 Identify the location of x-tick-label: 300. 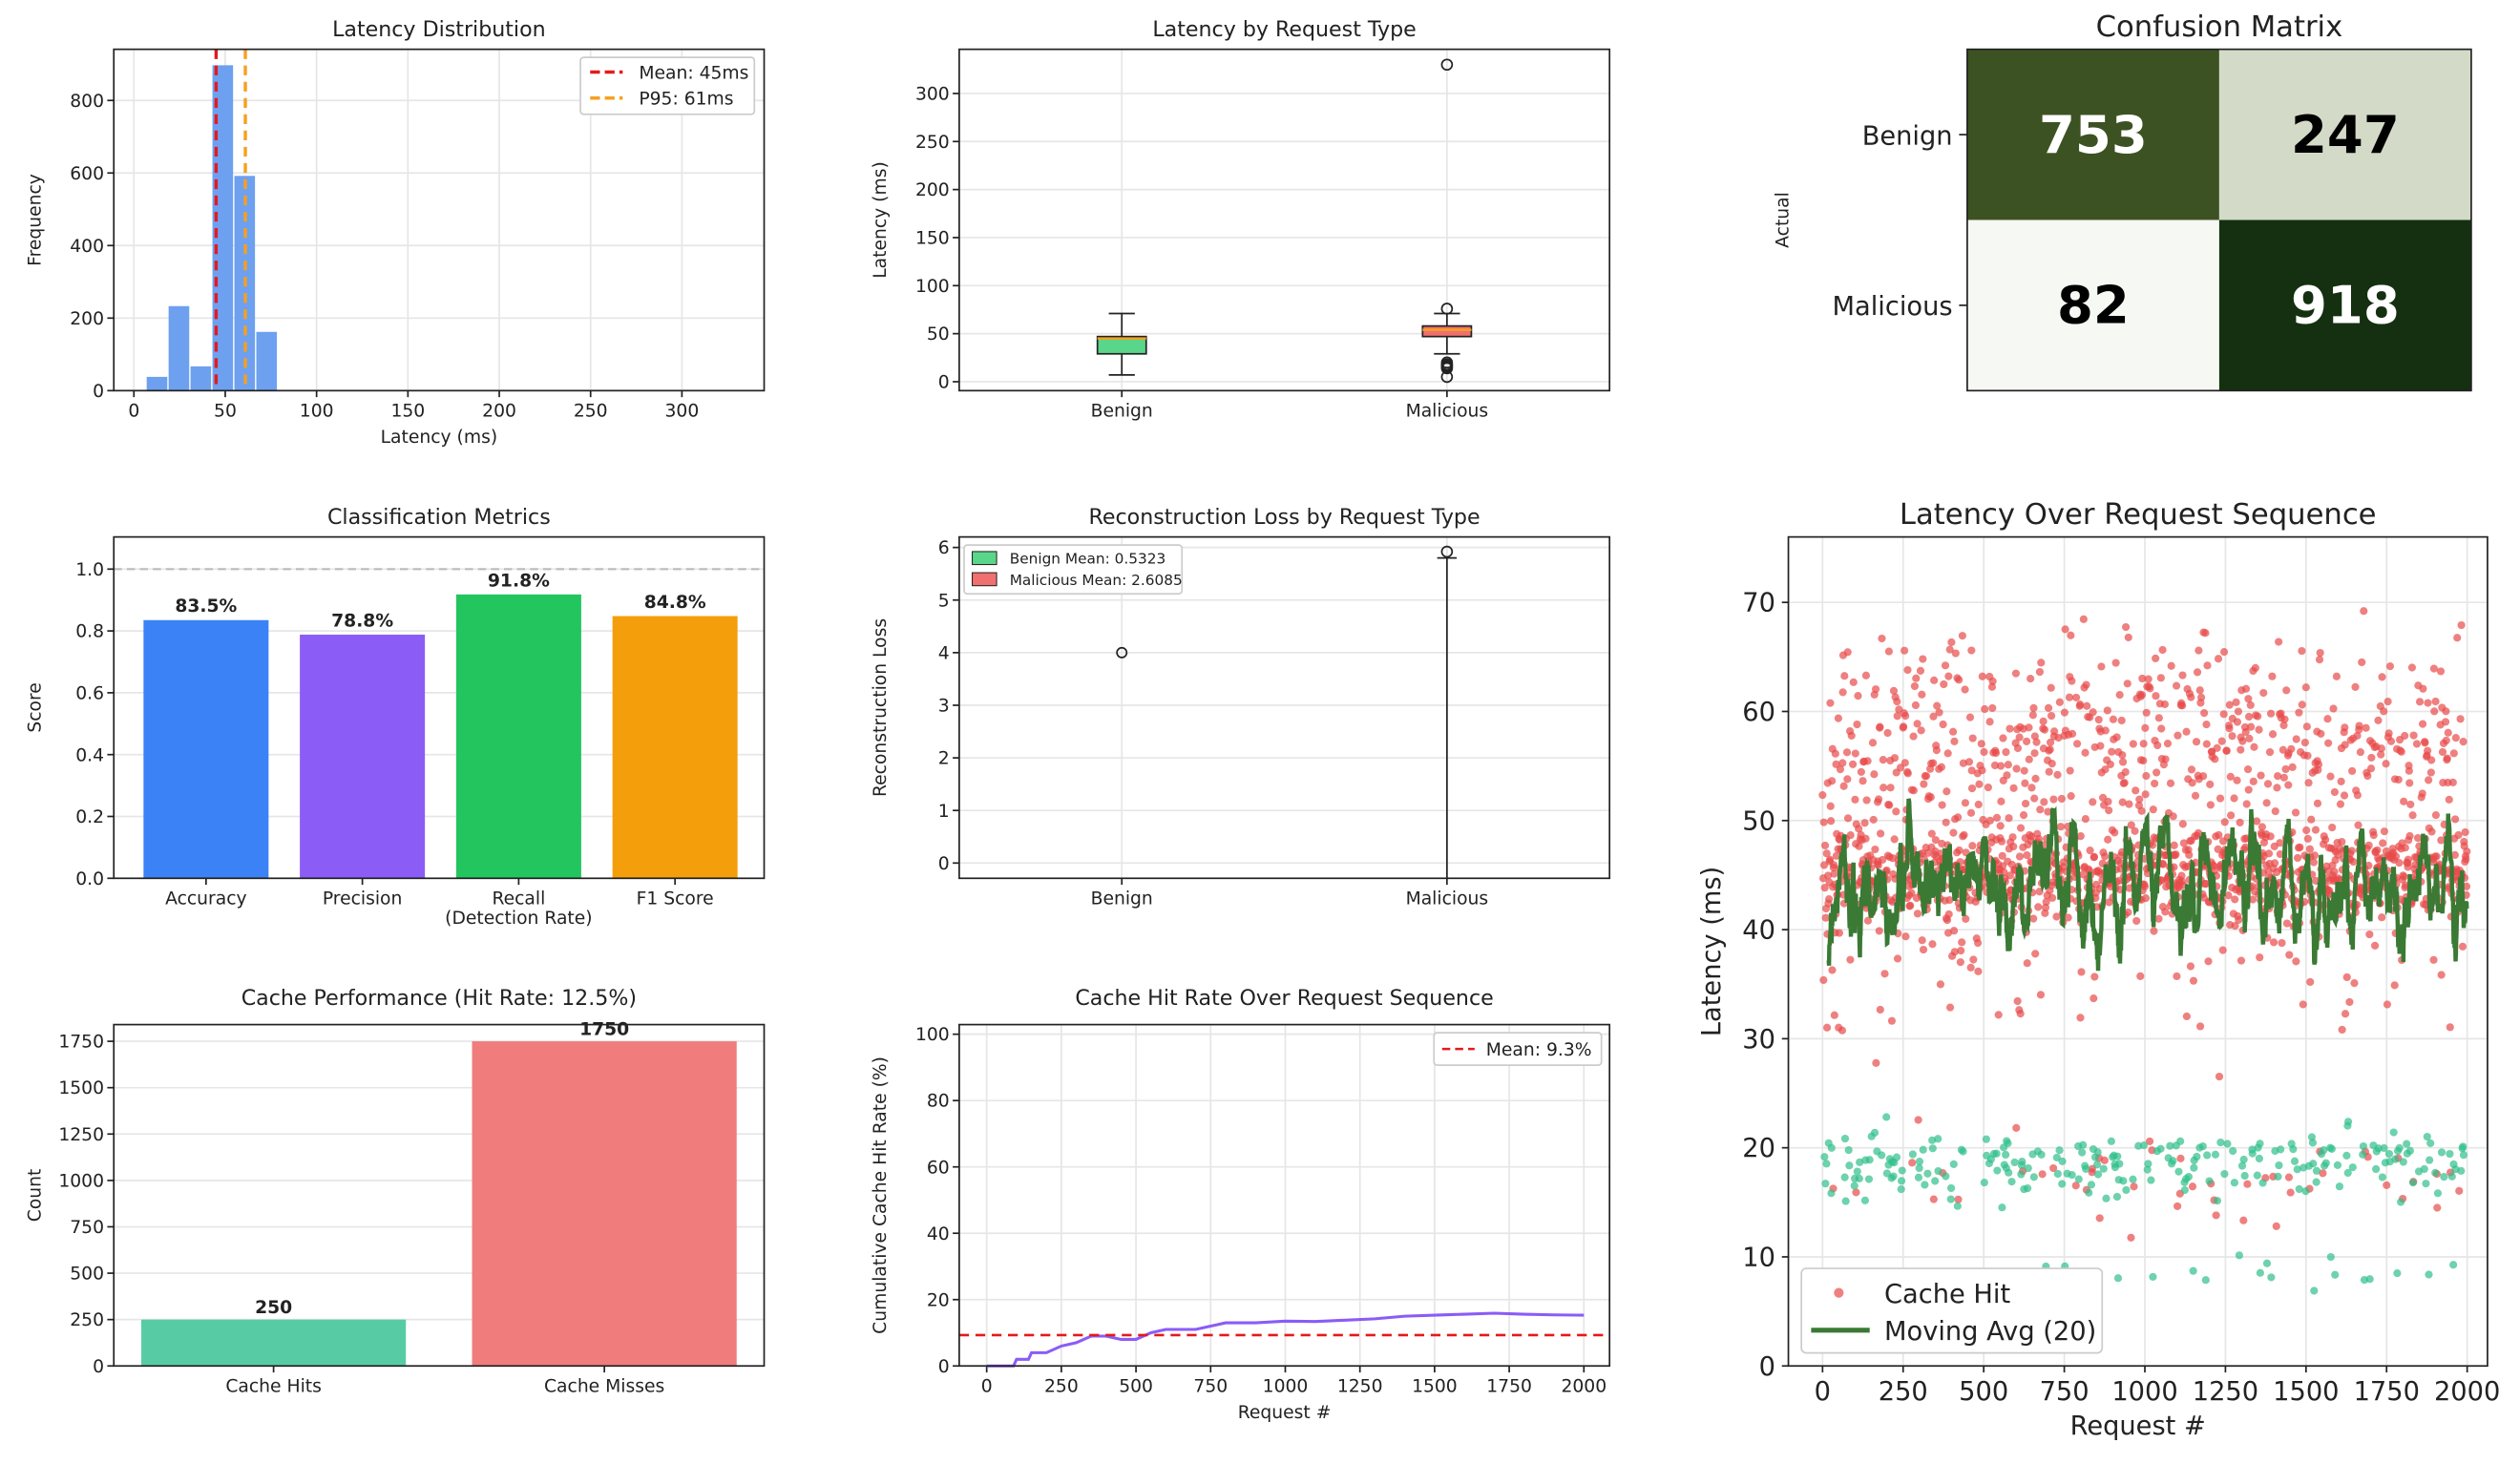
(682, 412).